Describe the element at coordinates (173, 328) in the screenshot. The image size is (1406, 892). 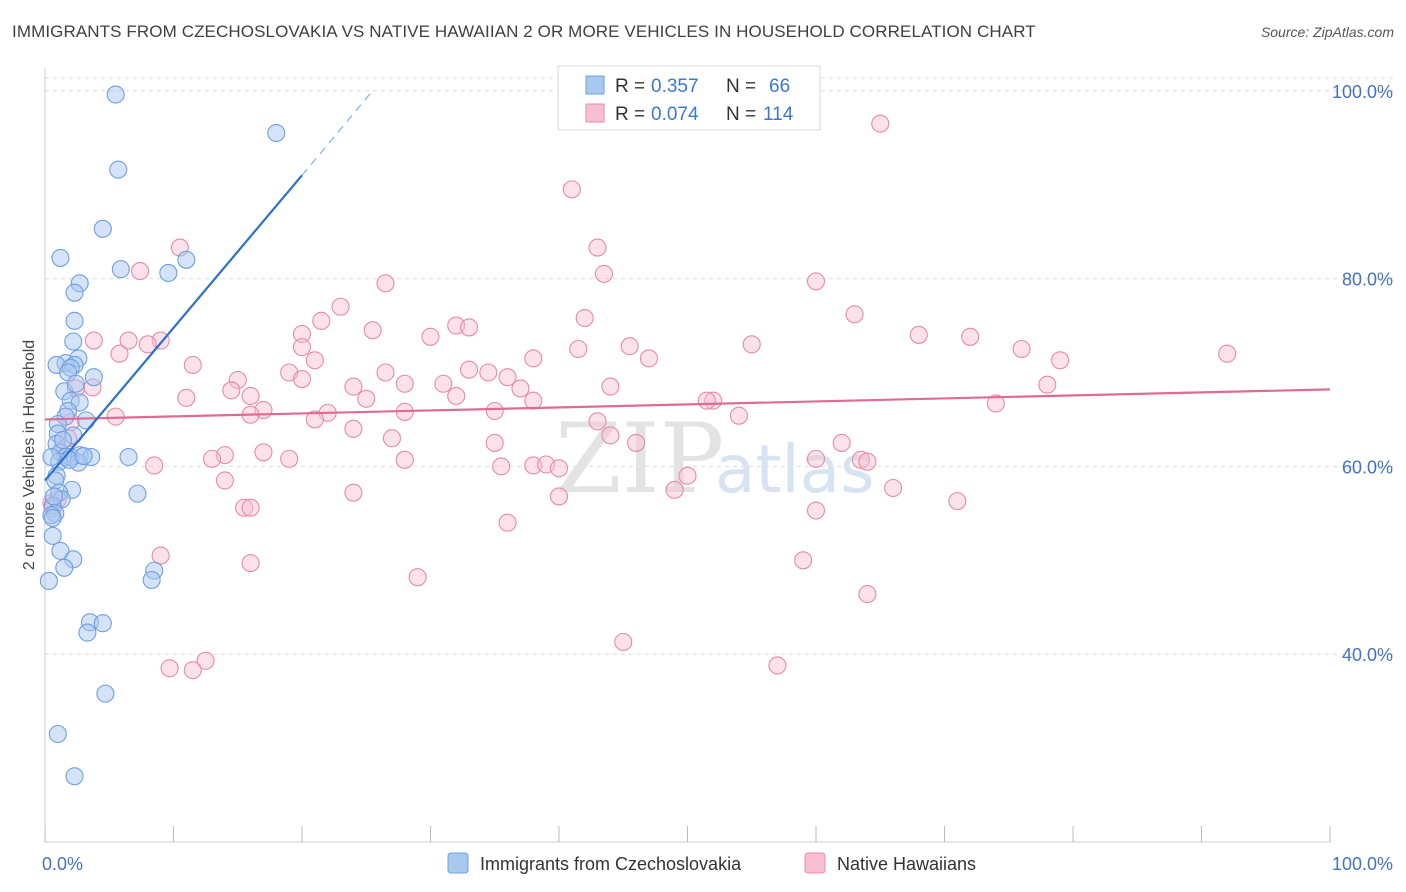
I see `czechoslovakia-trend-line` at that location.